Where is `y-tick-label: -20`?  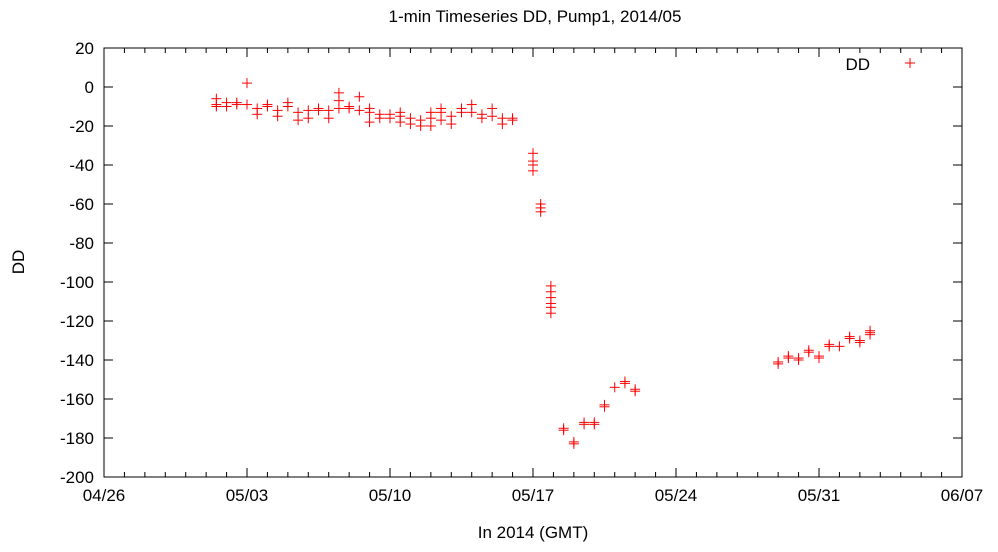
y-tick-label: -20 is located at coordinates (81, 126).